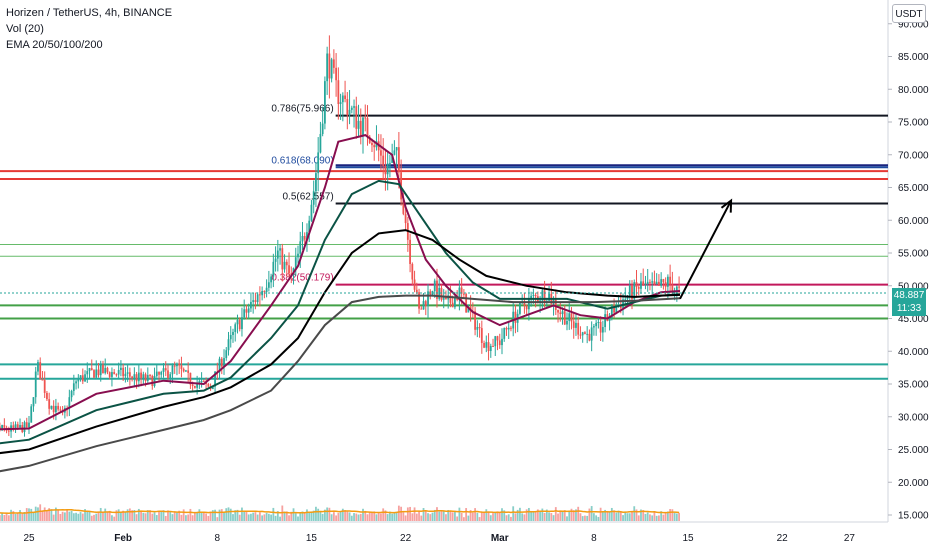 Image resolution: width=932 pixels, height=550 pixels. What do you see at coordinates (909, 302) in the screenshot?
I see `last-price-badge: 48.887 11:33` at bounding box center [909, 302].